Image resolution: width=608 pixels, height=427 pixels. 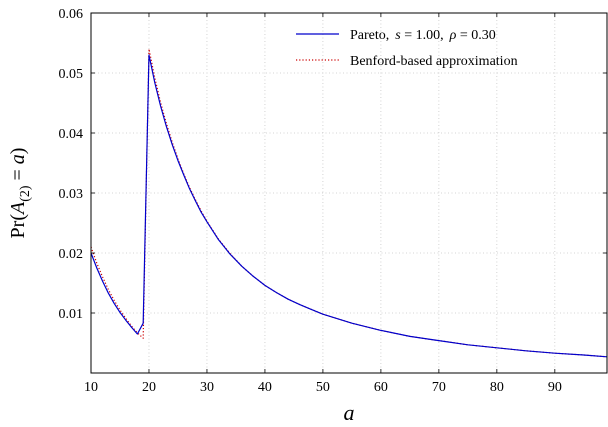 What do you see at coordinates (497, 387) in the screenshot?
I see `x-tick-label: 80` at bounding box center [497, 387].